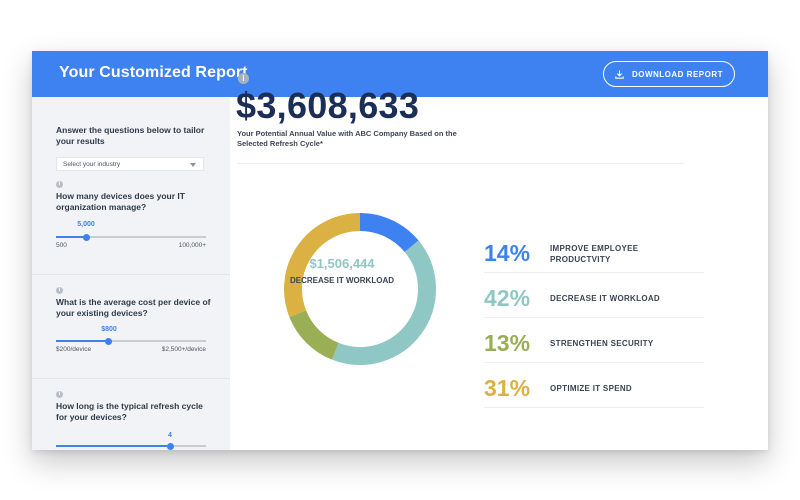 The image size is (800, 500). I want to click on industry-select: Select your industry, so click(130, 164).